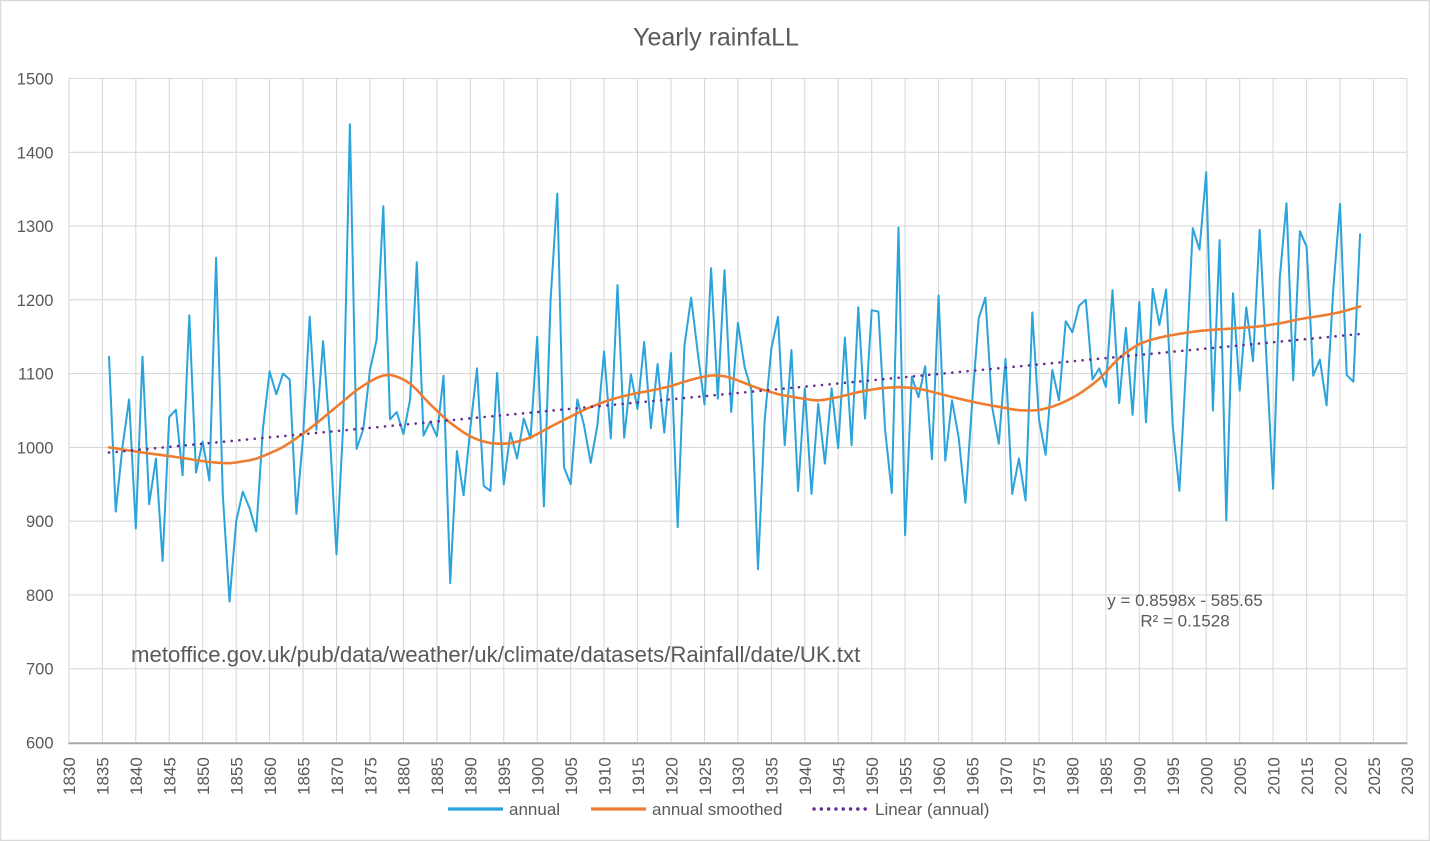  I want to click on svg-text: 2025, so click(1374, 776).